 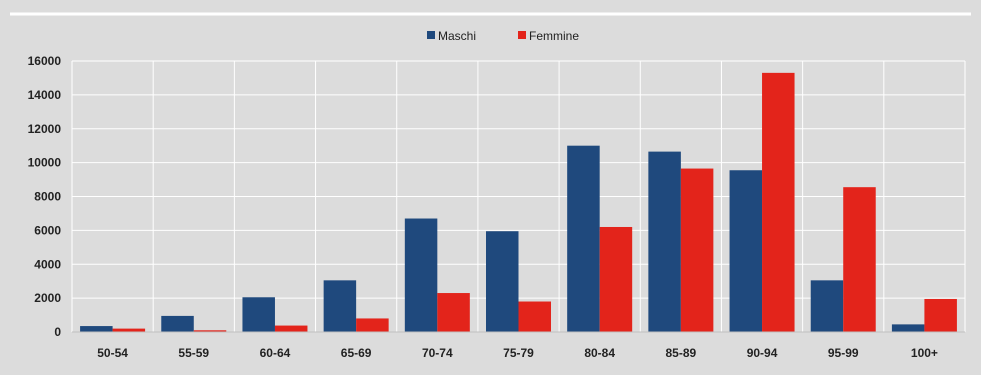 What do you see at coordinates (457, 36) in the screenshot?
I see `legend-label-maschi: Maschi` at bounding box center [457, 36].